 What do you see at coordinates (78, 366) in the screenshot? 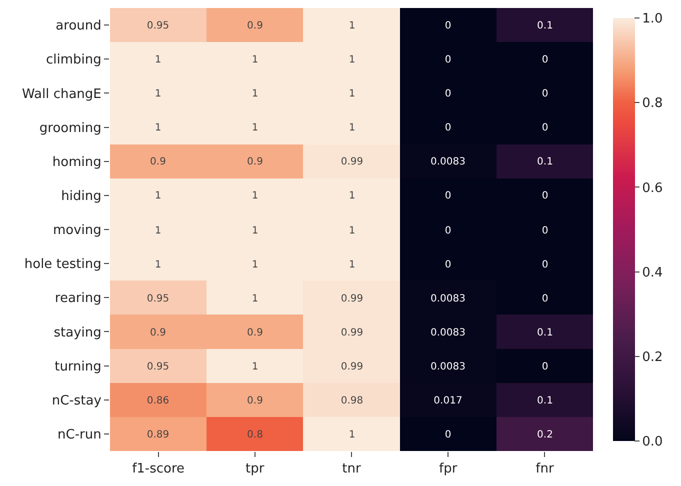
I see `y-tick-label: turning` at bounding box center [78, 366].